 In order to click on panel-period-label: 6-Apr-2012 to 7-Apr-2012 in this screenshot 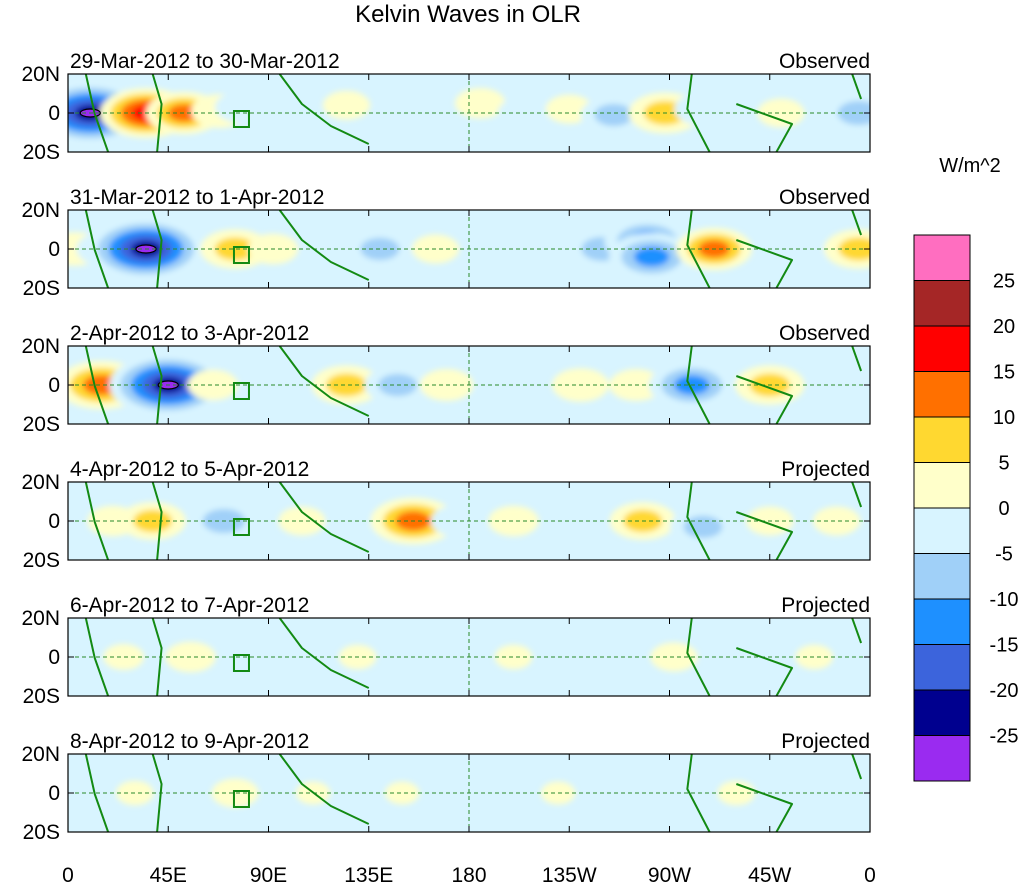, I will do `click(189, 605)`.